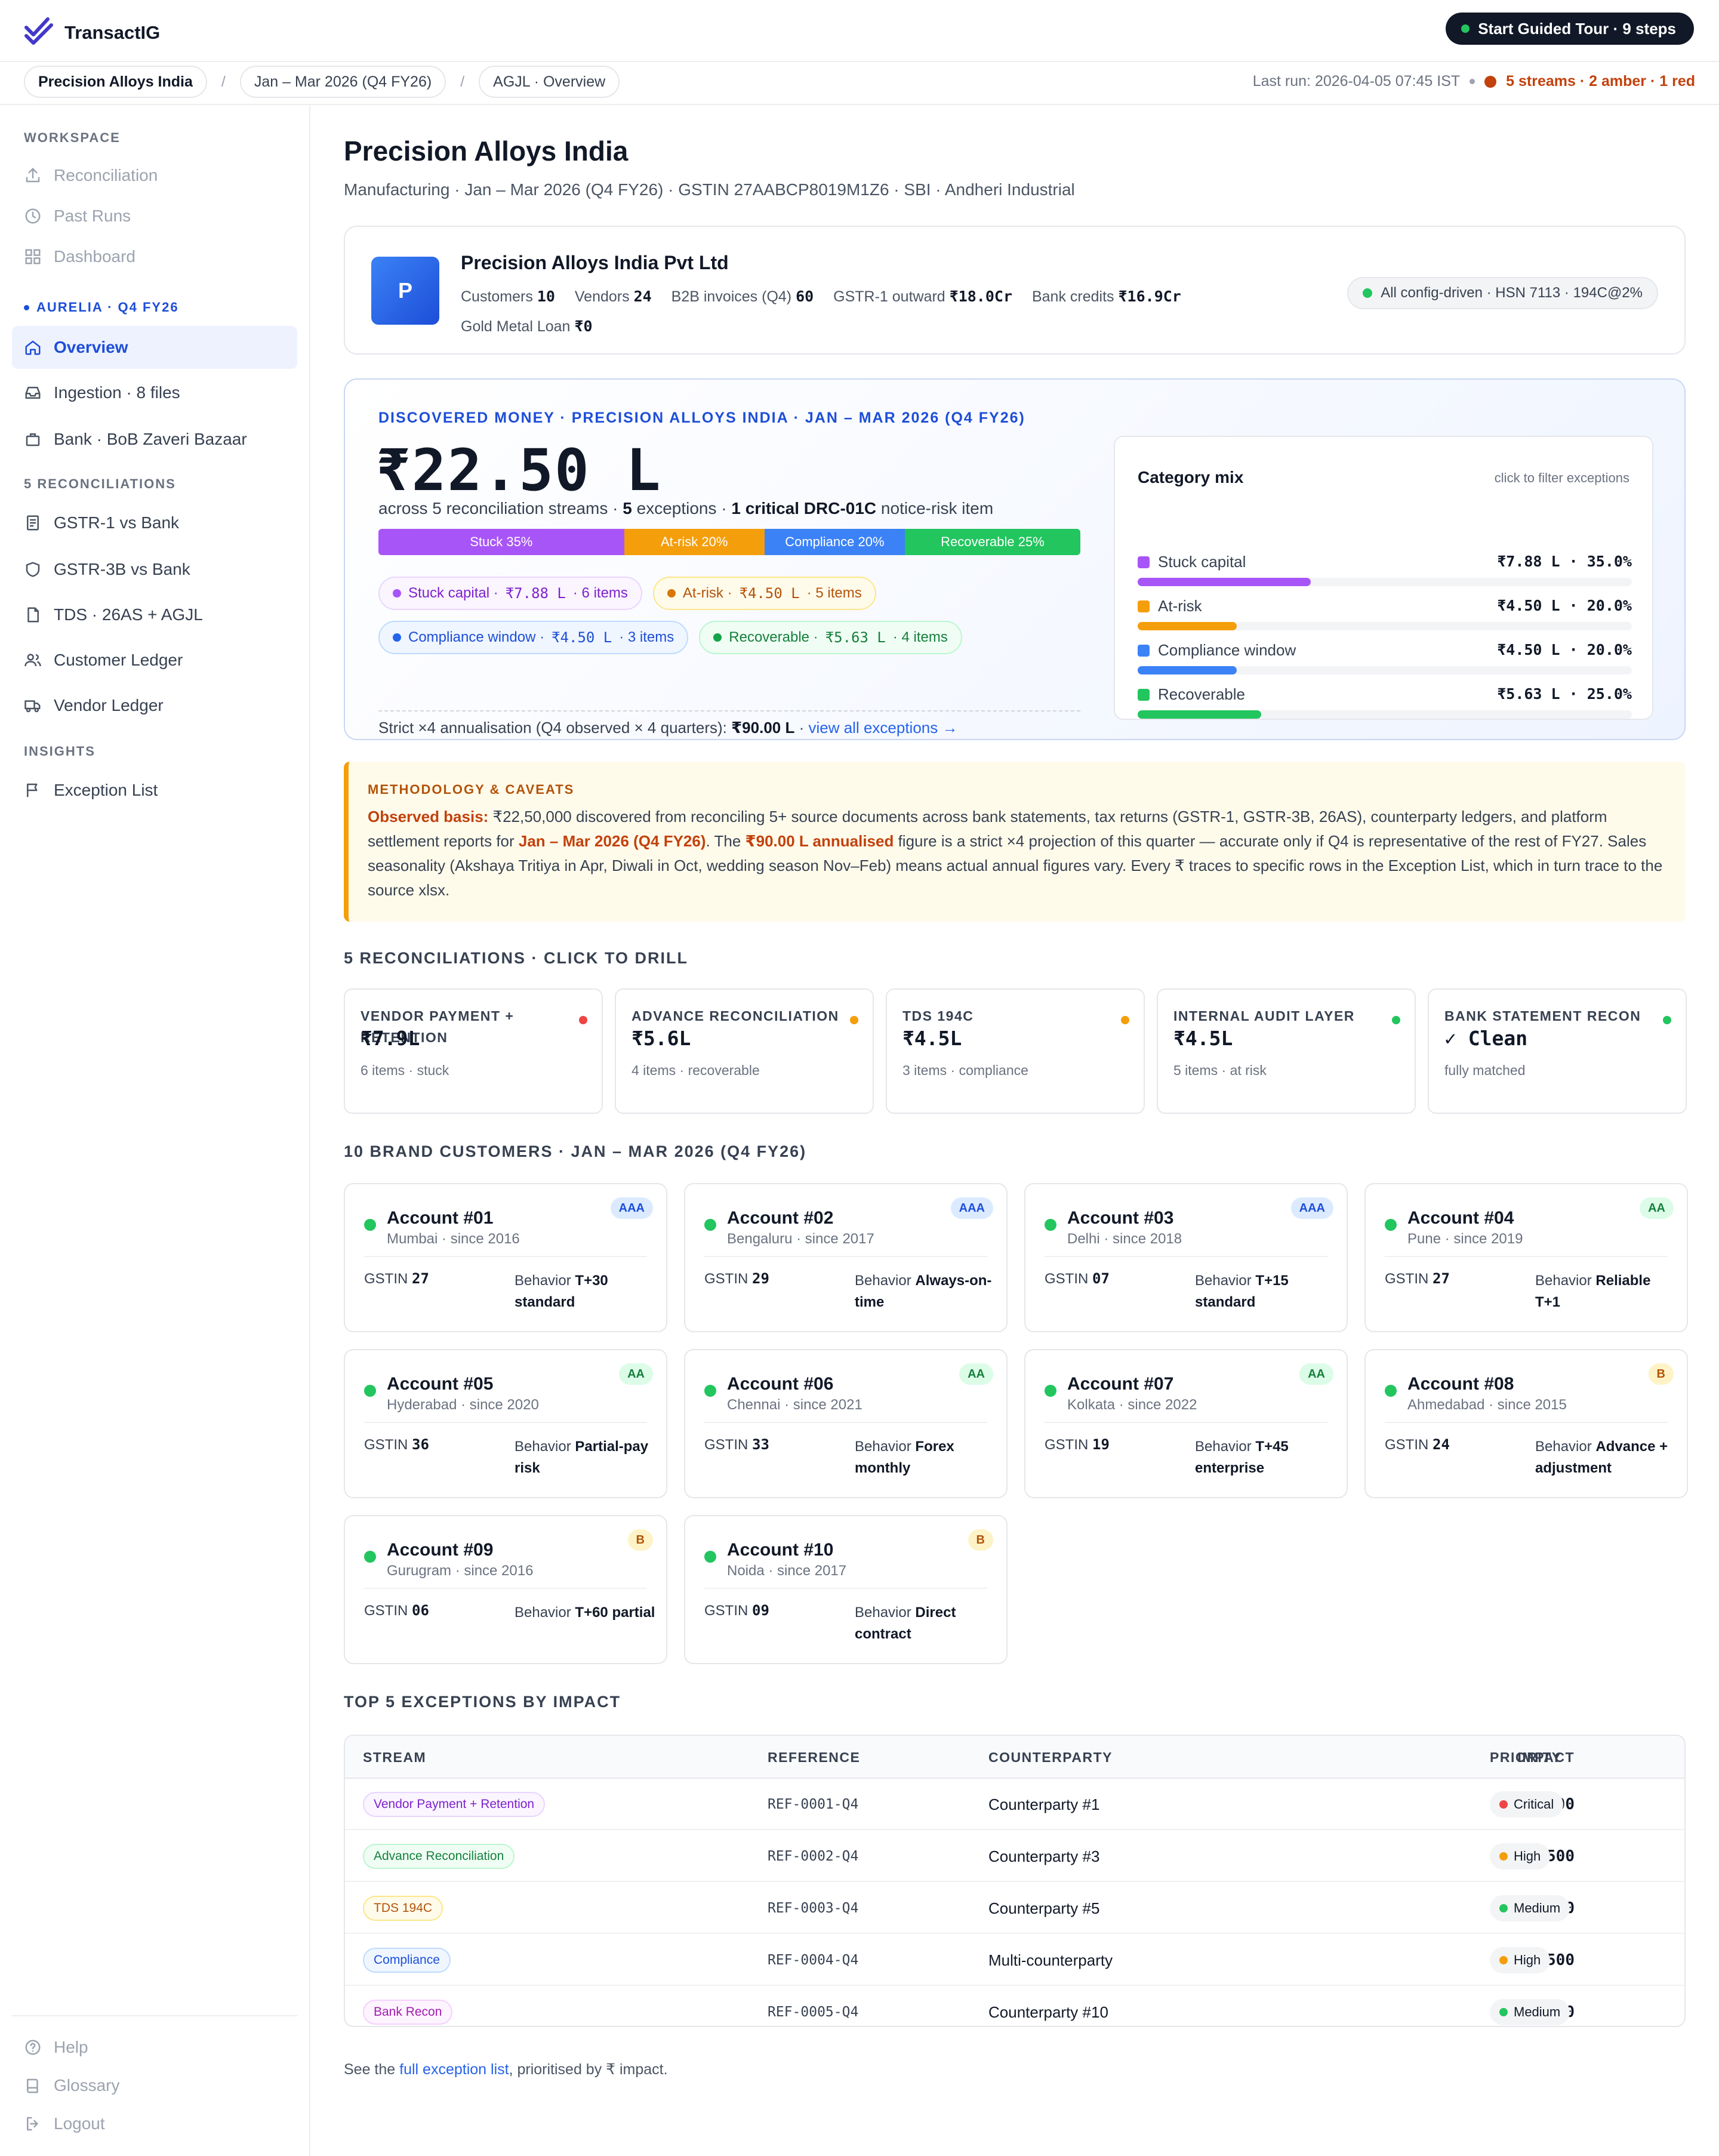  I want to click on breadcrumb-view: AGJL · Overview, so click(549, 82).